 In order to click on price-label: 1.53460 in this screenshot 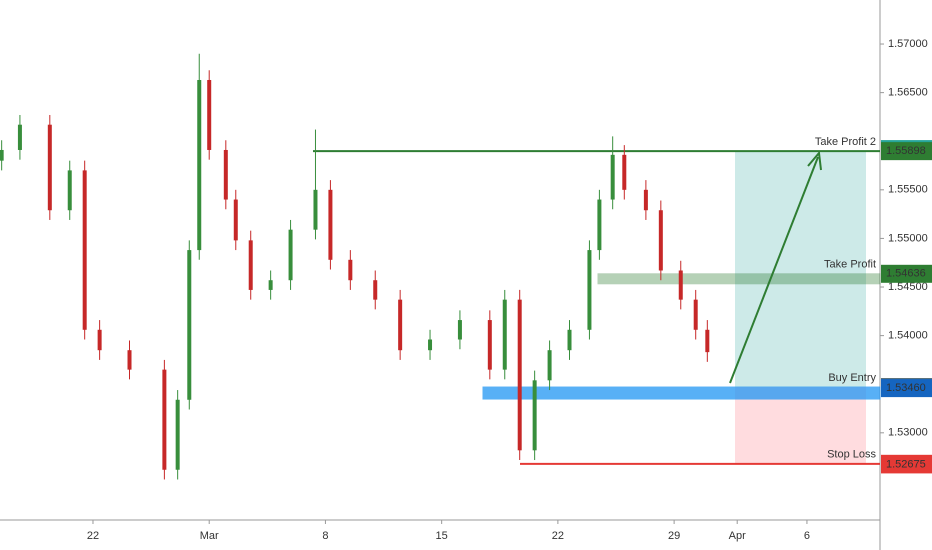, I will do `click(906, 388)`.